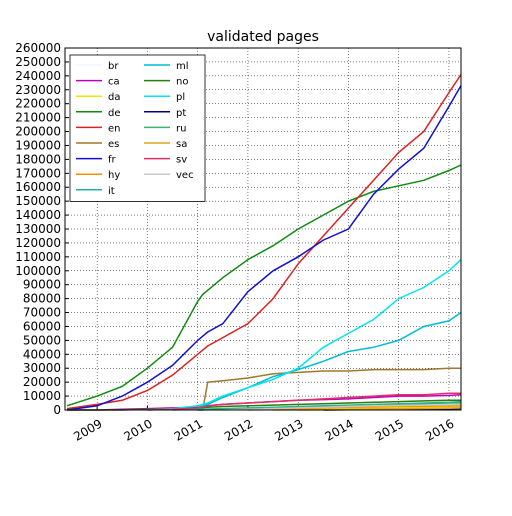 The width and height of the screenshot is (512, 516). I want to click on y-tick-label: 150000, so click(38, 201).